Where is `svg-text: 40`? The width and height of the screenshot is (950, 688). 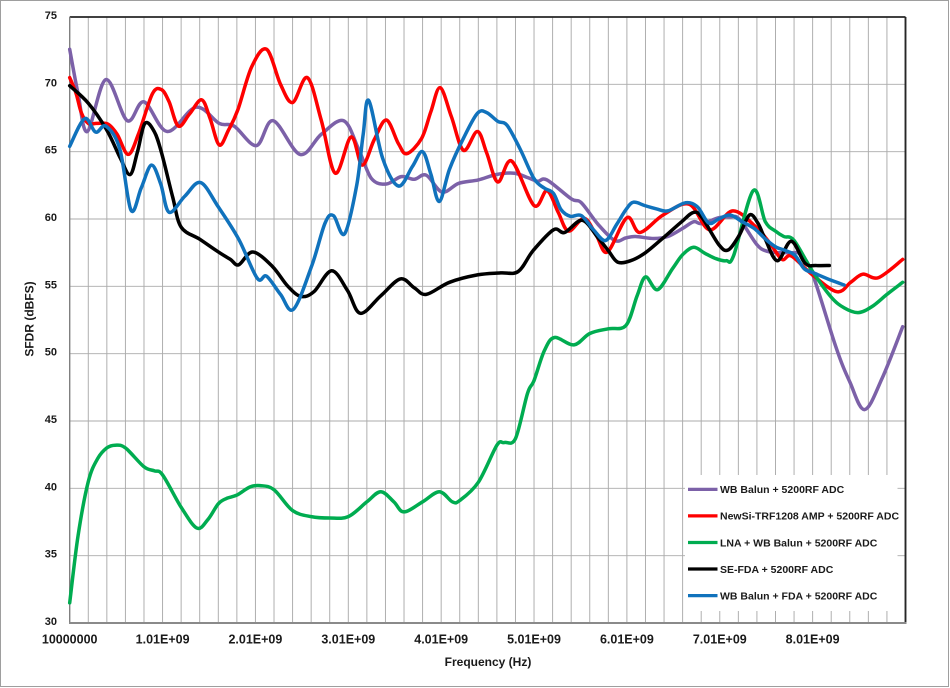
svg-text: 40 is located at coordinates (51, 487).